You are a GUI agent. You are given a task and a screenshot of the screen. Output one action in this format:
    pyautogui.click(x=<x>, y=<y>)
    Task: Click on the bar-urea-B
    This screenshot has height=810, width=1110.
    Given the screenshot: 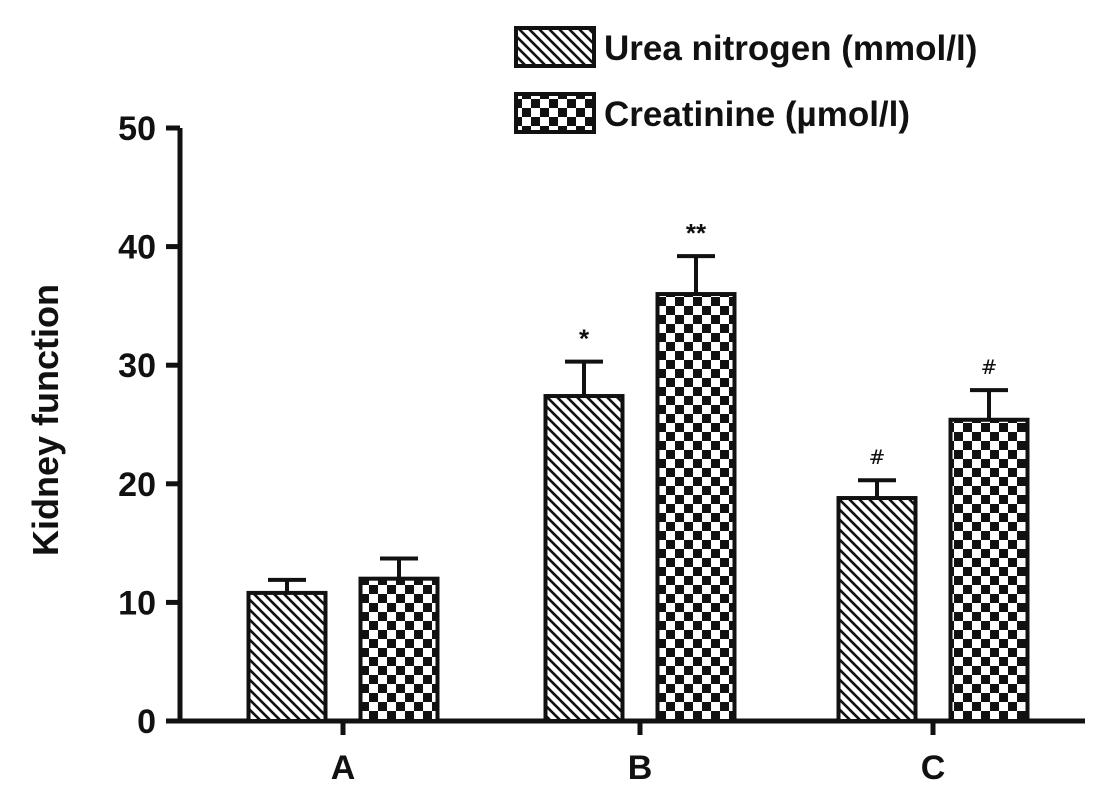 What is the action you would take?
    pyautogui.click(x=584, y=558)
    